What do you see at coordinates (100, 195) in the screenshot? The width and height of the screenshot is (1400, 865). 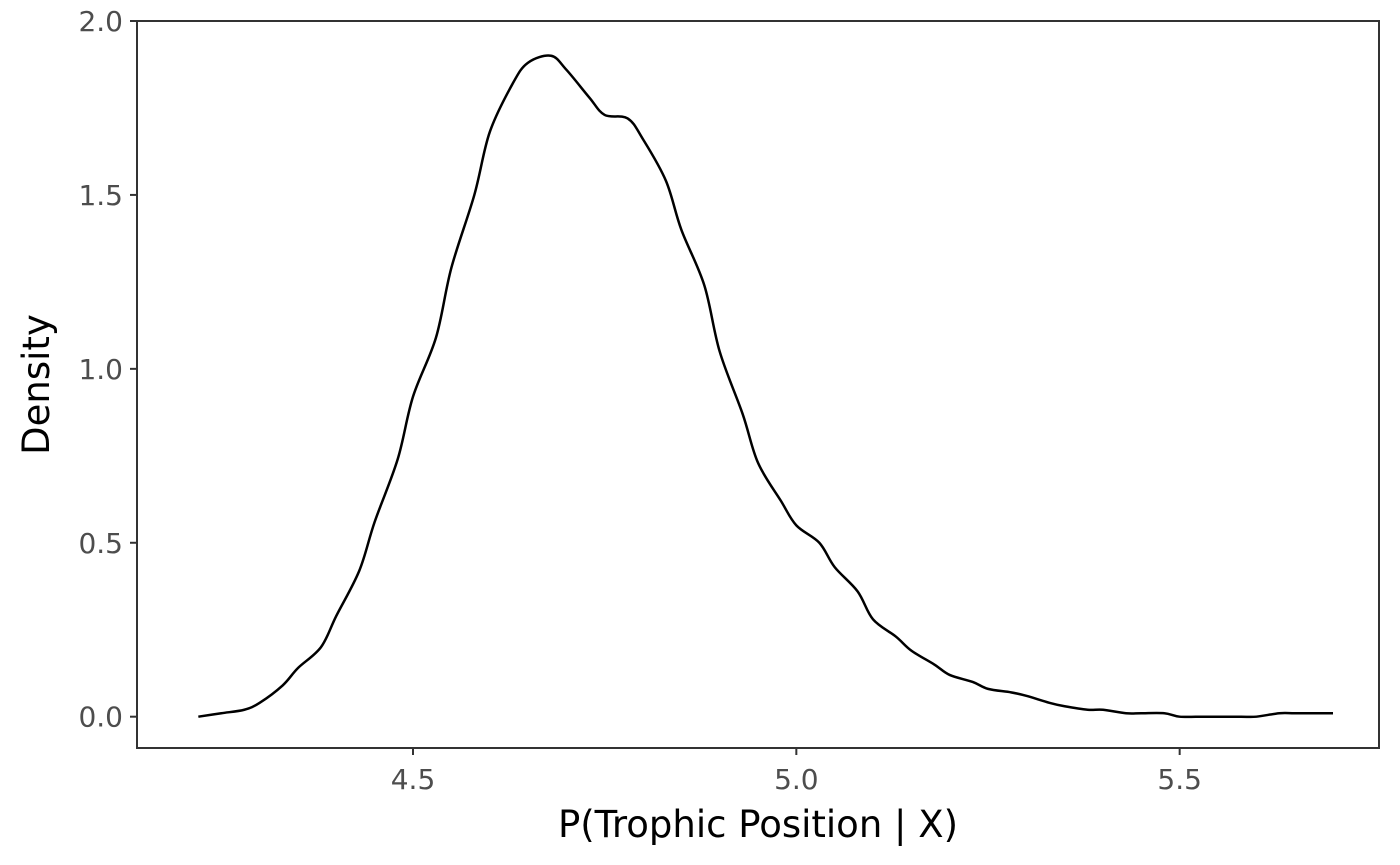 I see `y-tick-label: 1.5` at bounding box center [100, 195].